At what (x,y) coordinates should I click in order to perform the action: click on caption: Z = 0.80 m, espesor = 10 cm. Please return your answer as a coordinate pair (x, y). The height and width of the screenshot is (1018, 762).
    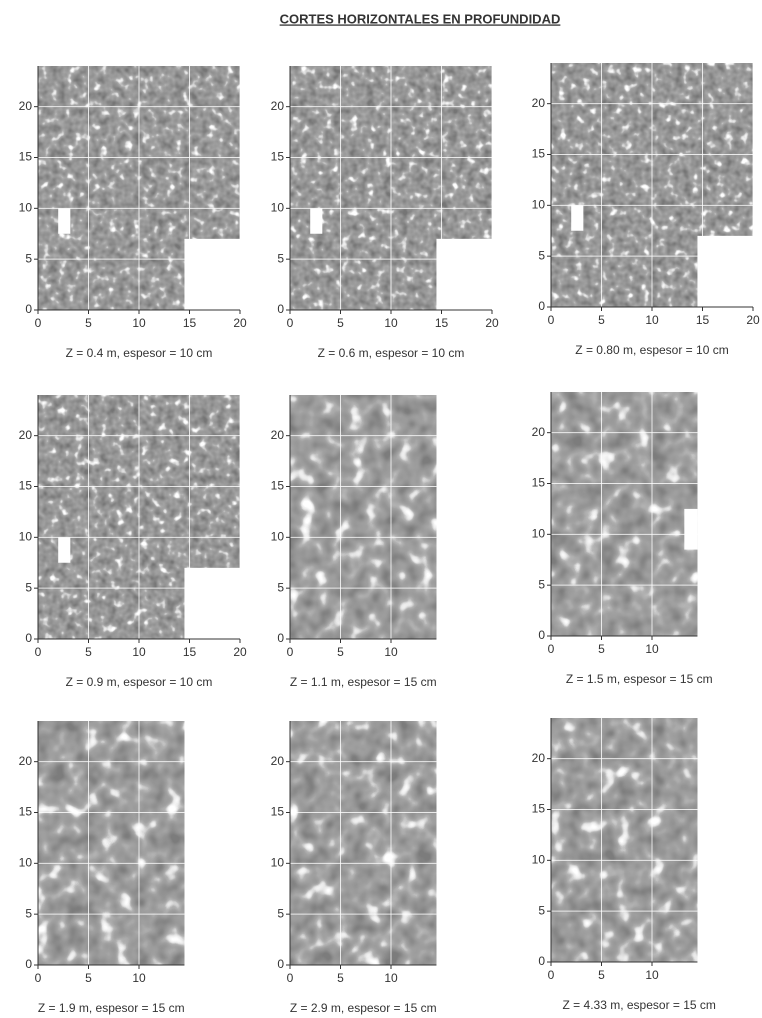
    Looking at the image, I should click on (651, 350).